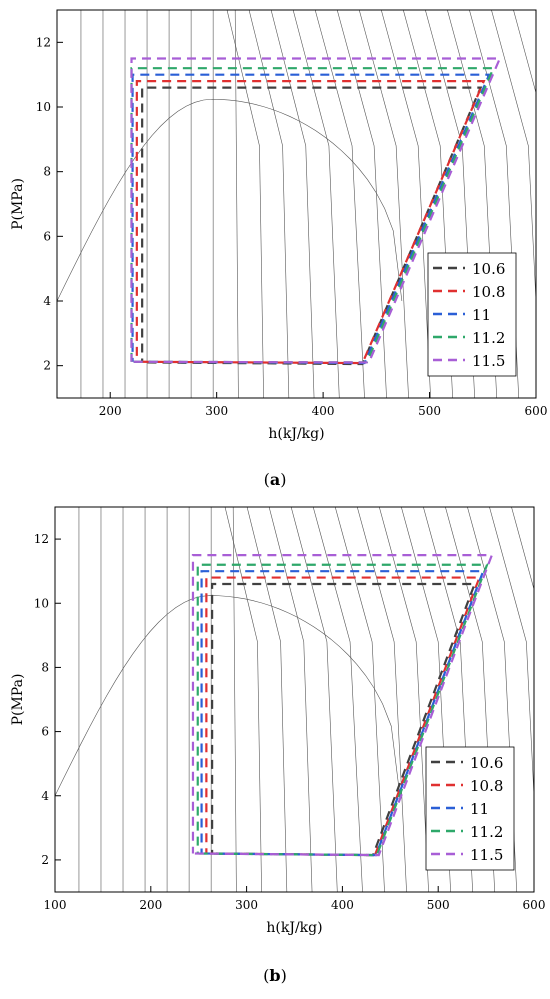  Describe the element at coordinates (55, 905) in the screenshot. I see `x-tick-label: 100` at that location.